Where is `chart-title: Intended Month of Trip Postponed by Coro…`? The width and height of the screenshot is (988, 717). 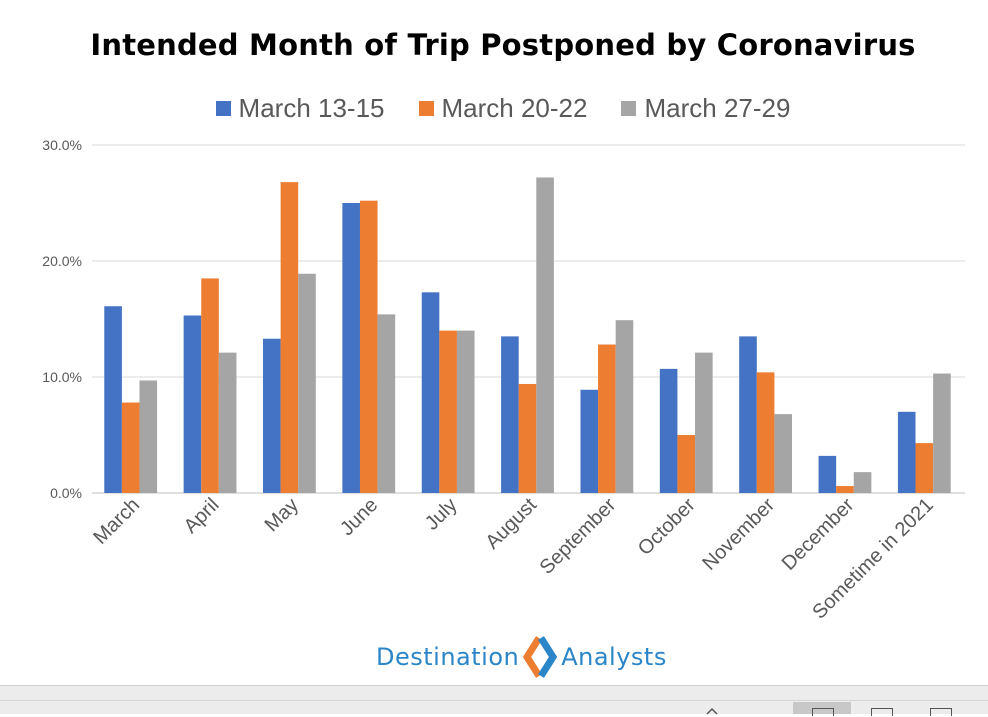
chart-title: Intended Month of Trip Postponed by Coro… is located at coordinates (503, 45).